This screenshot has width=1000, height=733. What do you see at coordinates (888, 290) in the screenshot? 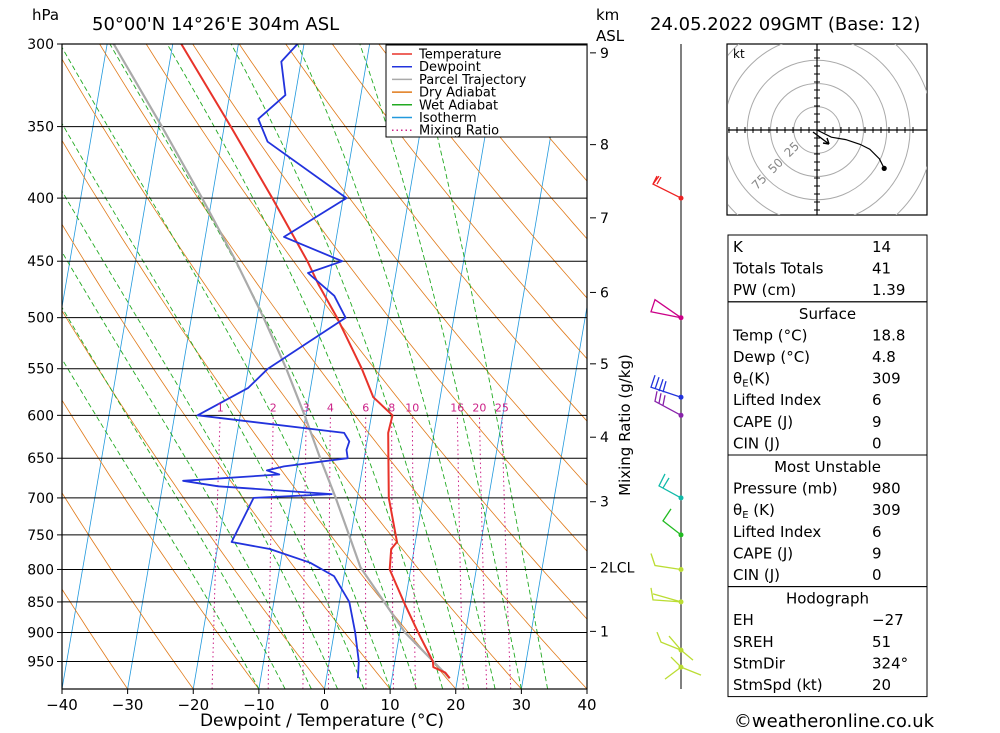
I see `table-row-value: 1.39` at bounding box center [888, 290].